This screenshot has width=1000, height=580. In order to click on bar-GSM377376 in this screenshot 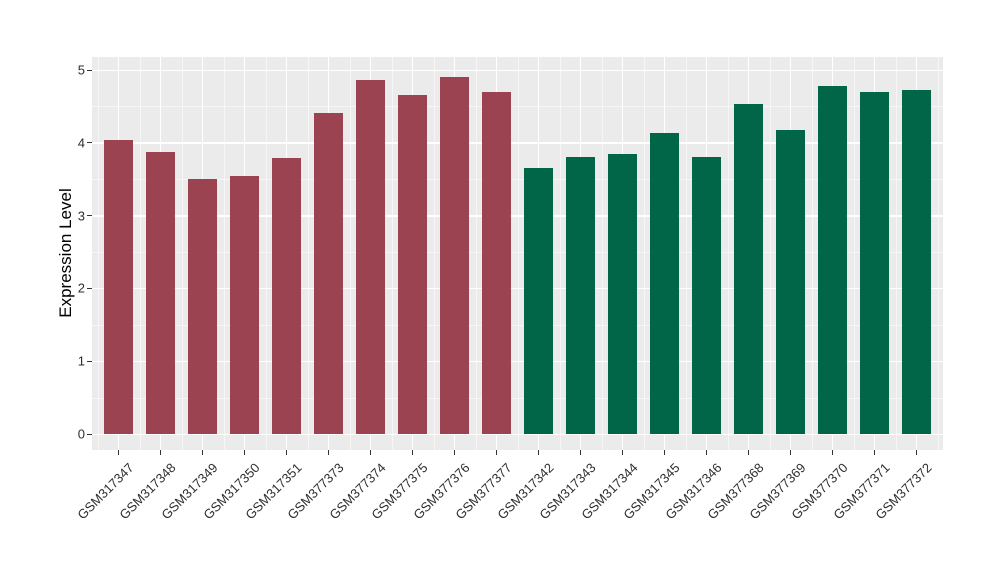, I will do `click(454, 255)`.